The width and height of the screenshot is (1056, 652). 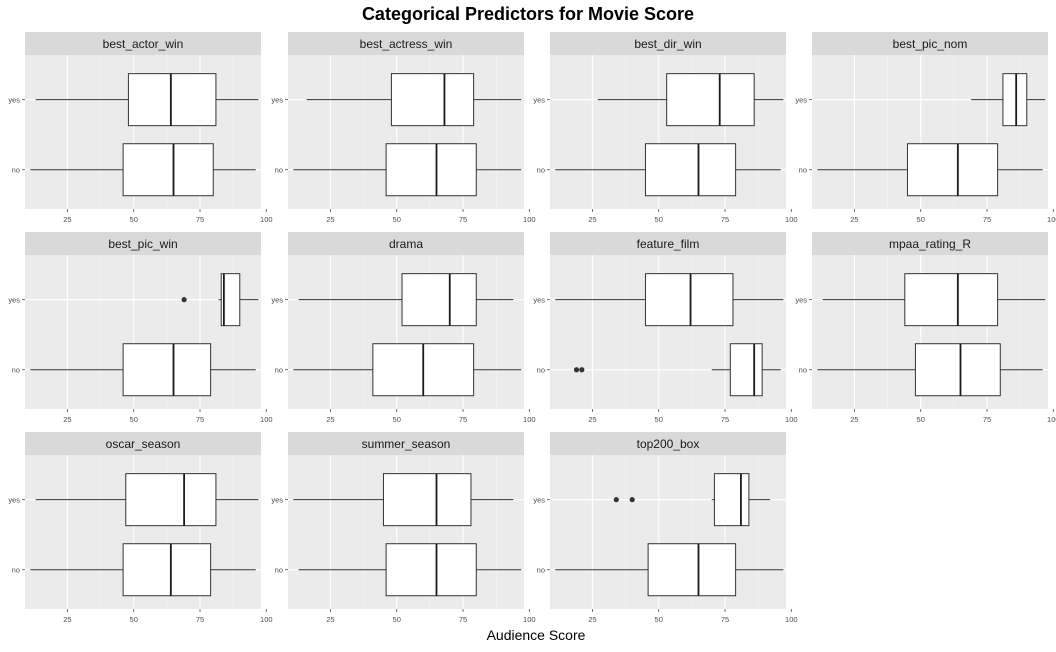 What do you see at coordinates (930, 244) in the screenshot?
I see `facet-title: mpaa_rating_R` at bounding box center [930, 244].